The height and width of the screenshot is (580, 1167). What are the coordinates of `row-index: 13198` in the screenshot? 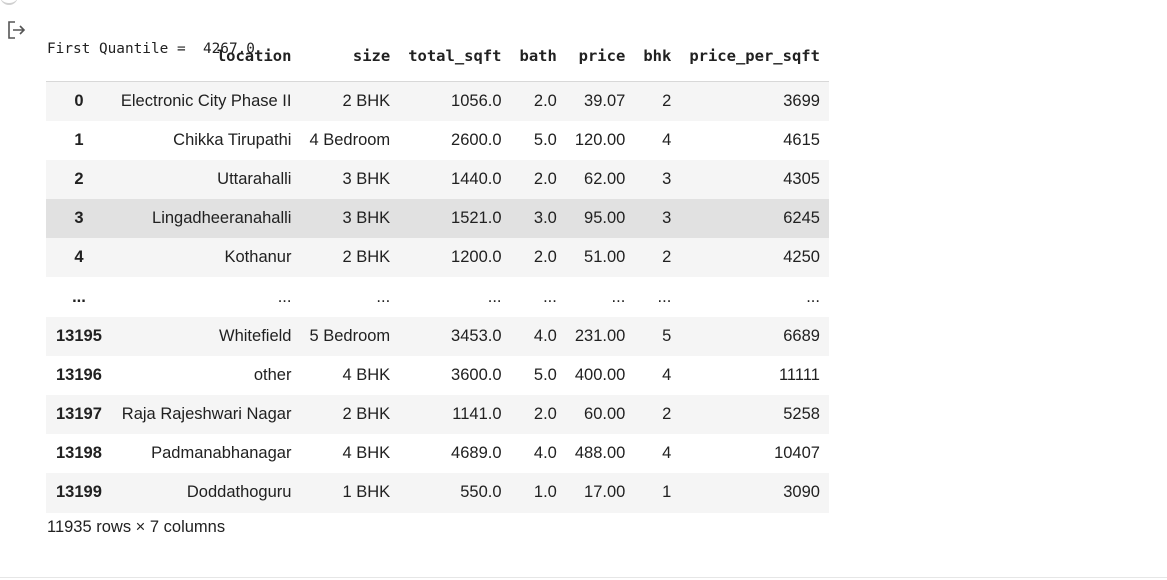 It's located at (79, 453).